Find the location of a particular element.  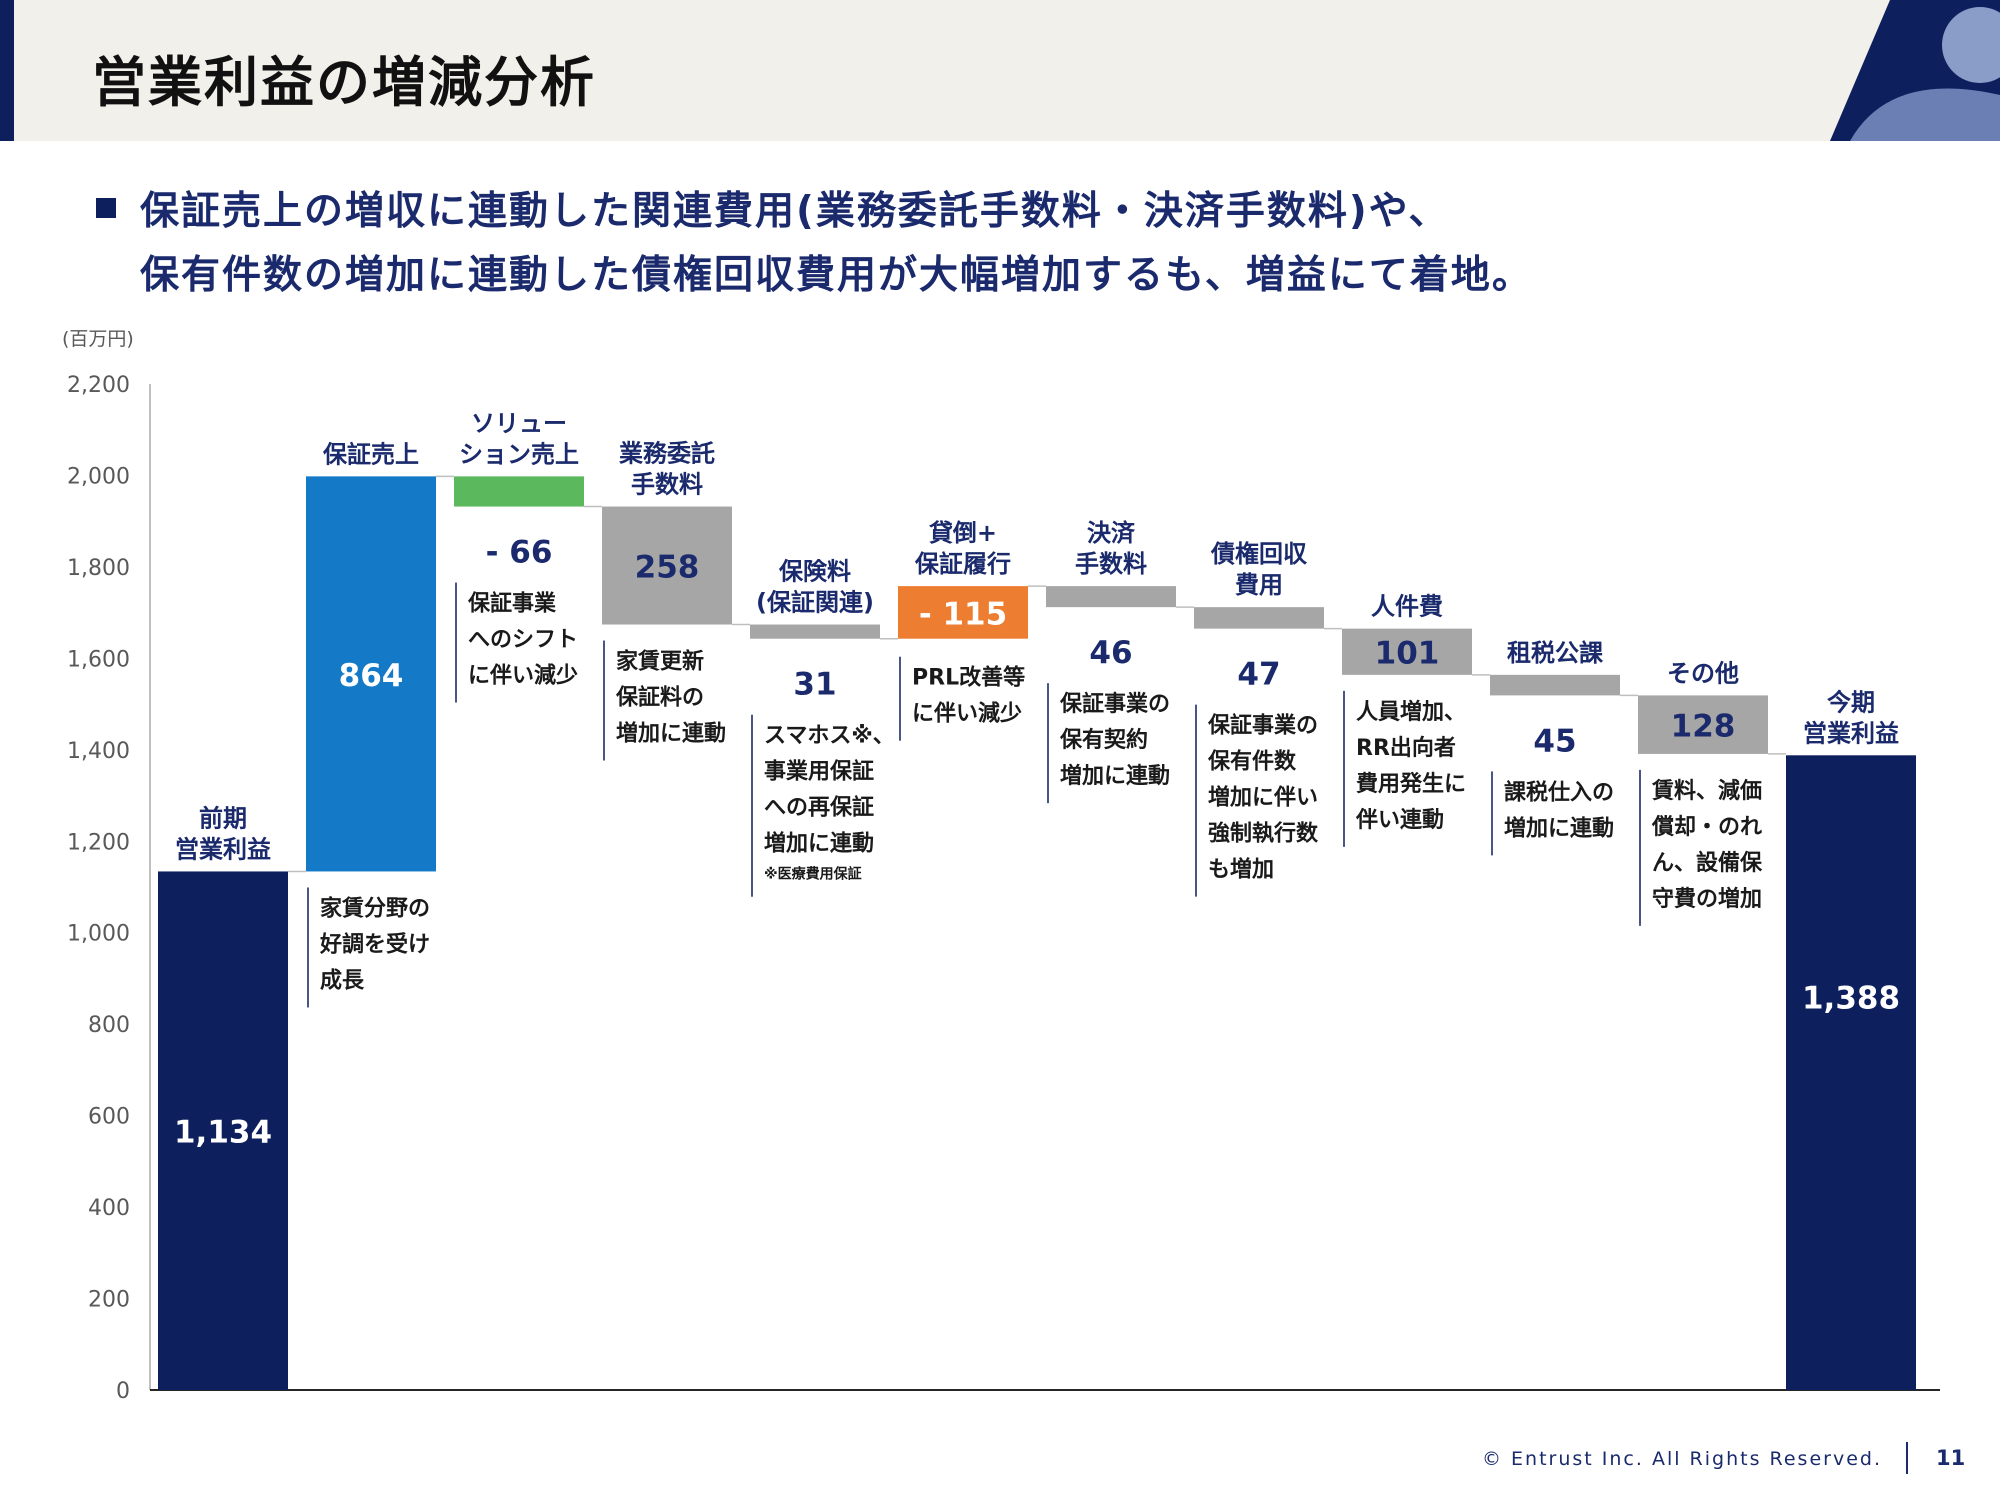

bar-note-text: へのシフト is located at coordinates (523, 640).